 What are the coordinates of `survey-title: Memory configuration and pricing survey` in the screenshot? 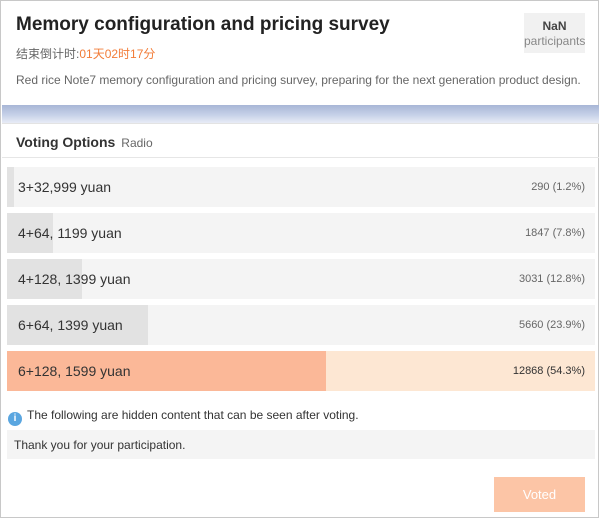 It's located at (203, 24).